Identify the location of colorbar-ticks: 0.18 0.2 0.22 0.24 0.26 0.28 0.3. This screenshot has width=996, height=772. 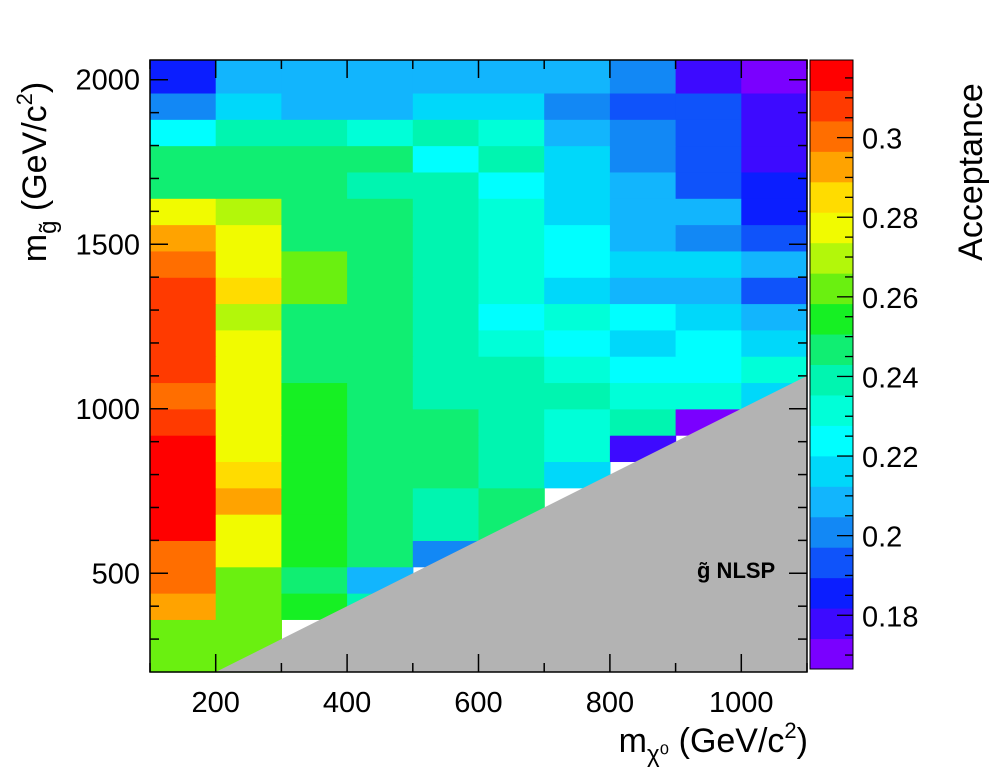
(877, 366).